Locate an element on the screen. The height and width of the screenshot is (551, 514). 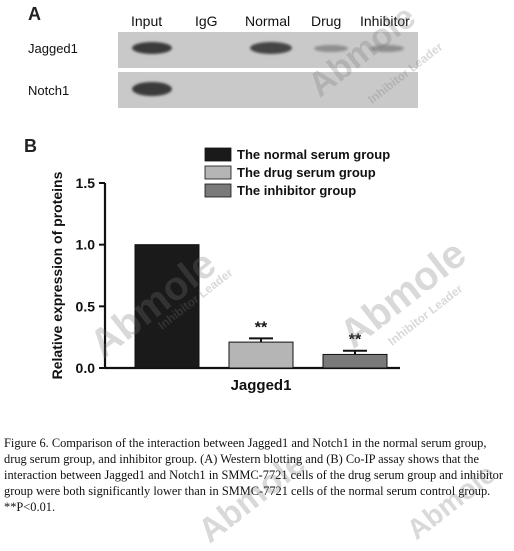
band-jagged1-input is located at coordinates (152, 48).